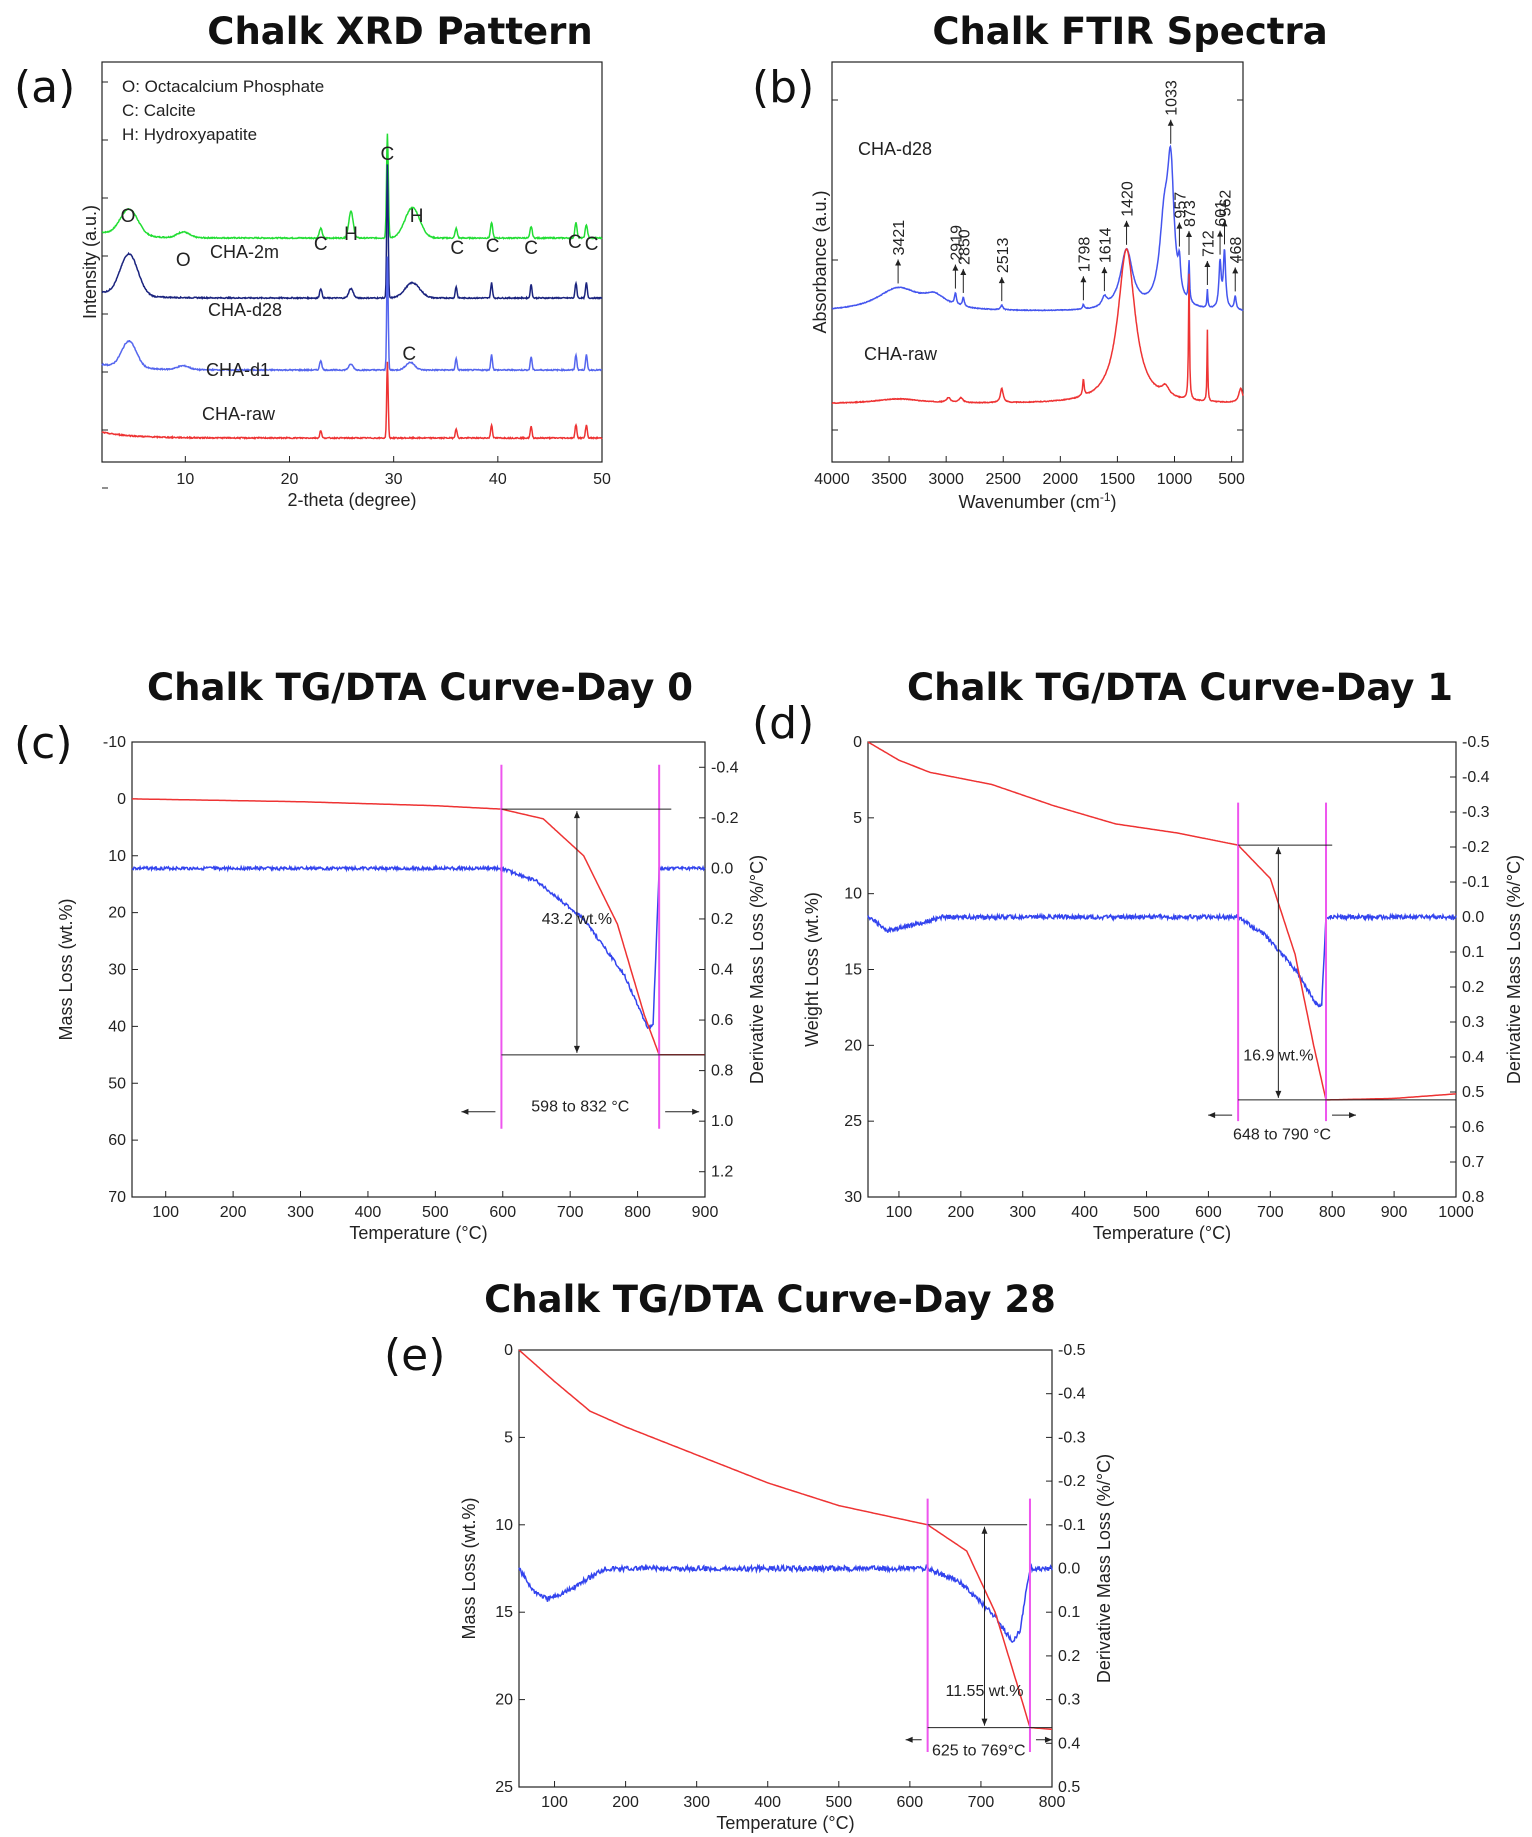  What do you see at coordinates (223, 86) in the screenshot?
I see `legend-entry: O: Octacalcium Phosphate` at bounding box center [223, 86].